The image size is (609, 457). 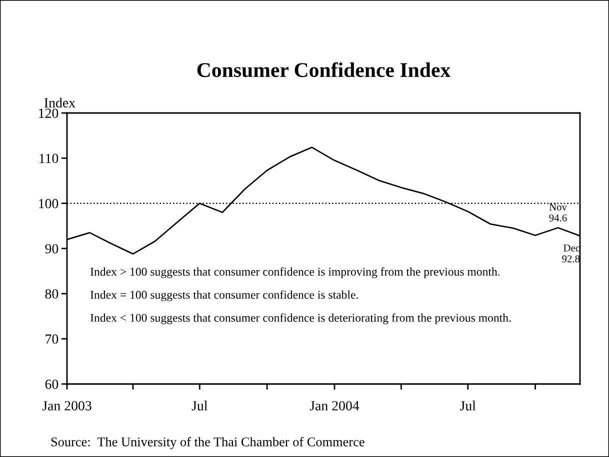 I want to click on x-tick-label: Jan 2004, so click(x=335, y=405).